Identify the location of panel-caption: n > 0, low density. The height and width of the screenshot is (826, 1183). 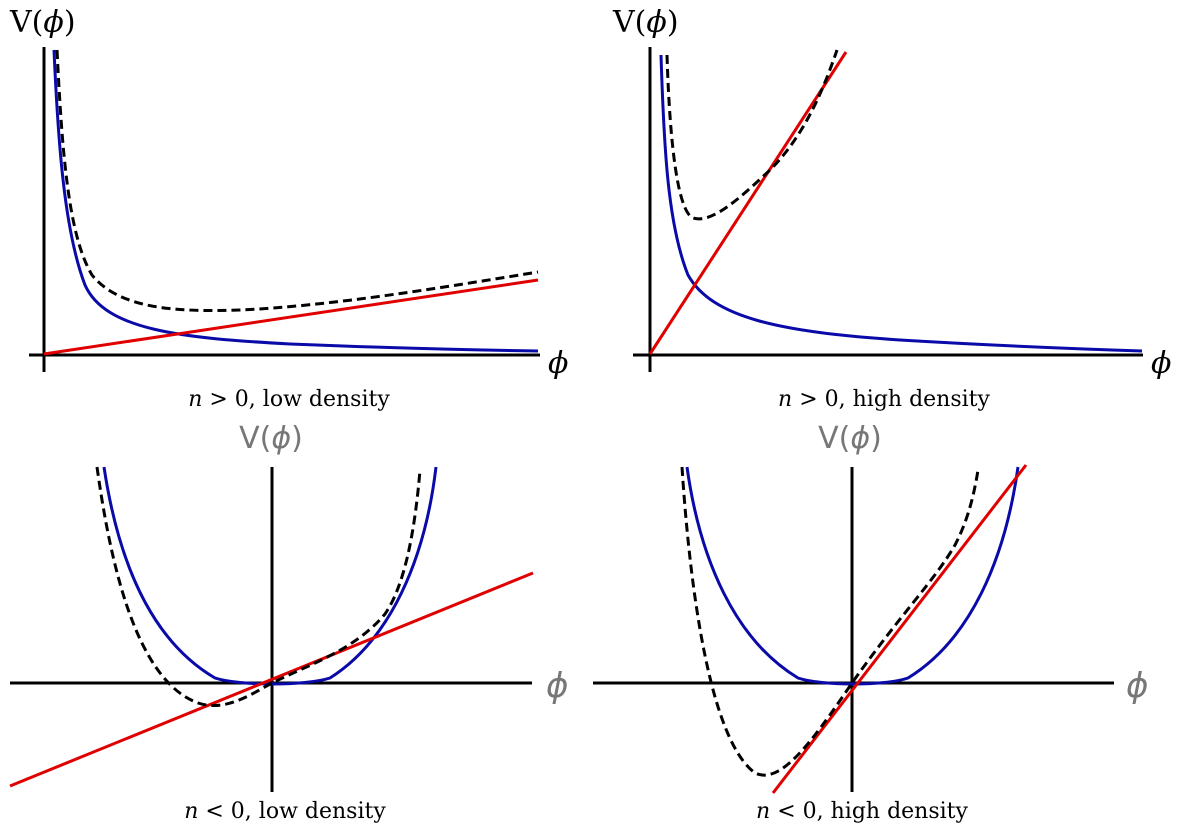
(289, 399).